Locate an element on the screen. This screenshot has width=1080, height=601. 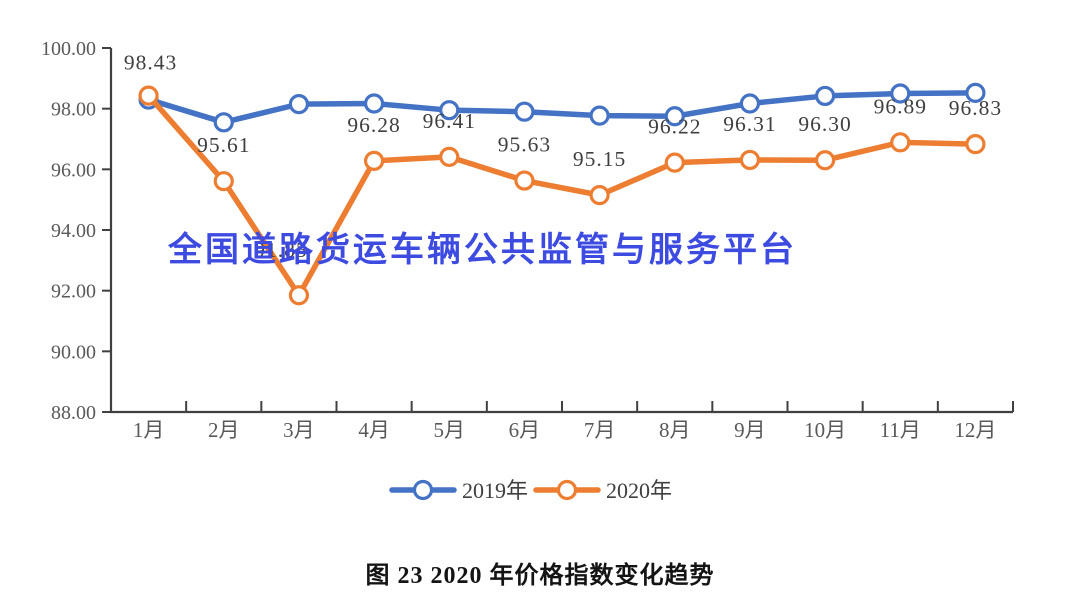
x-tick-label: 11月 is located at coordinates (900, 430).